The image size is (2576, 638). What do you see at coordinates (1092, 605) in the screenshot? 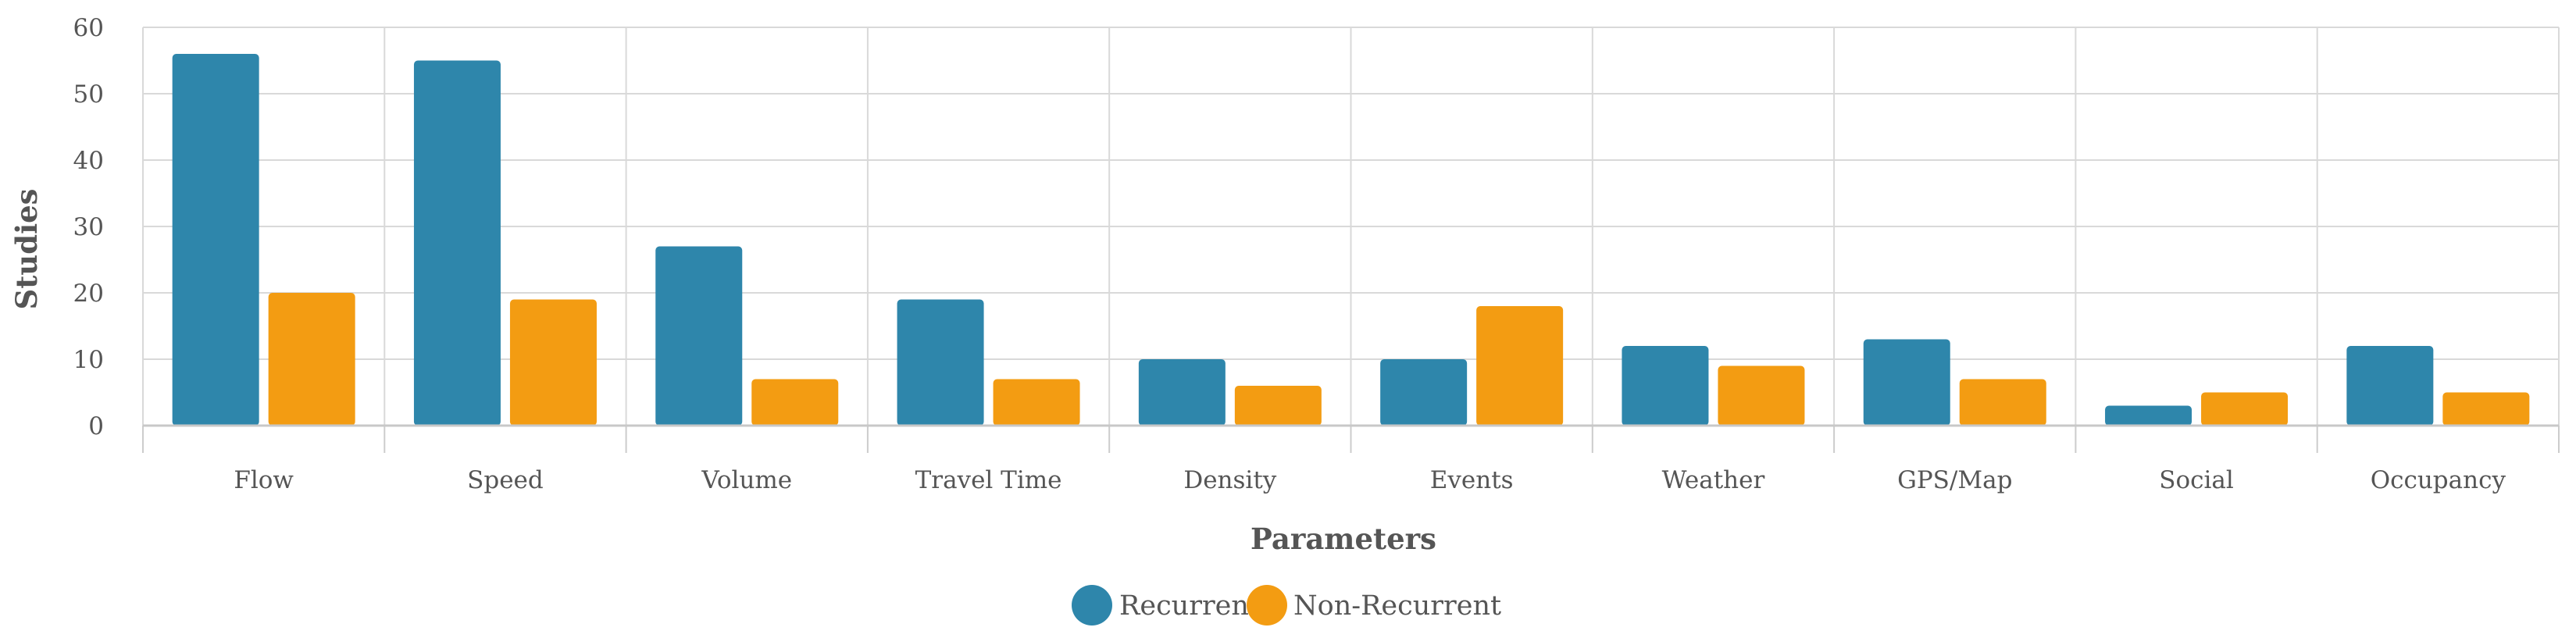
I see `legend-swatch-recurrent` at bounding box center [1092, 605].